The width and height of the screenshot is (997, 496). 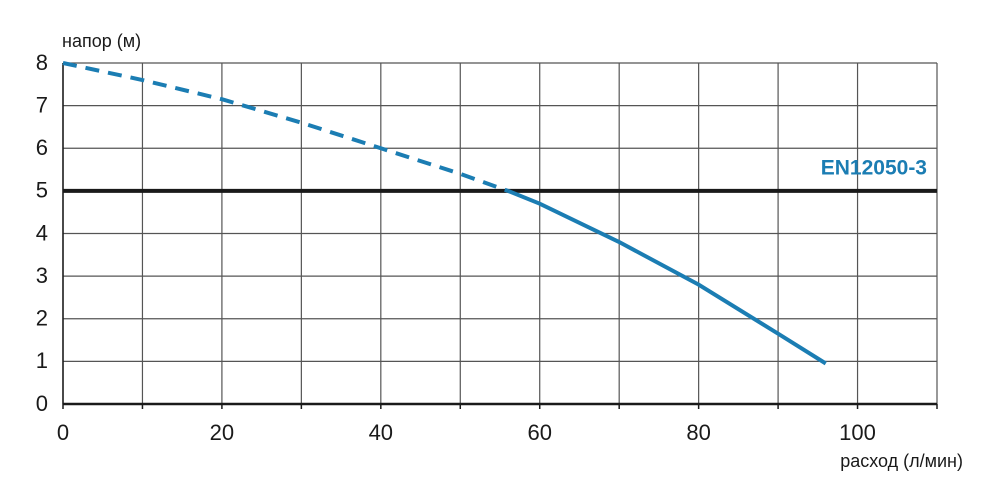 I want to click on y-tick-label: 8, so click(x=42, y=62).